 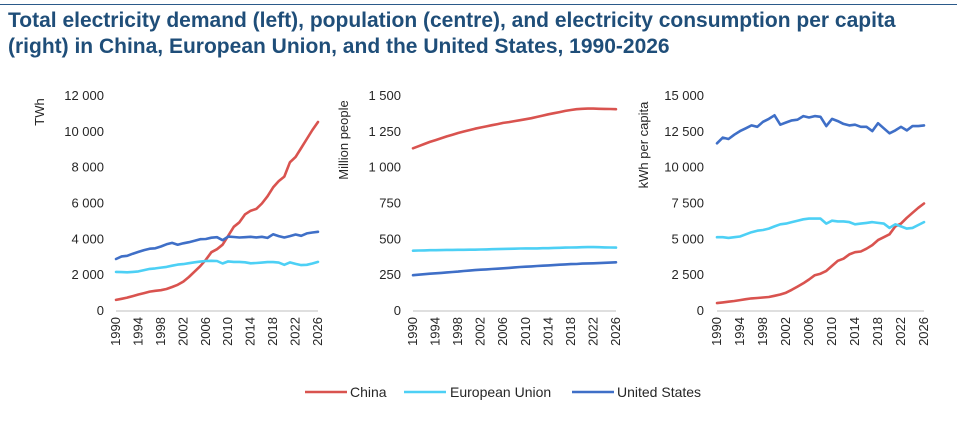 I want to click on y-tick-label: 500, so click(x=390, y=238).